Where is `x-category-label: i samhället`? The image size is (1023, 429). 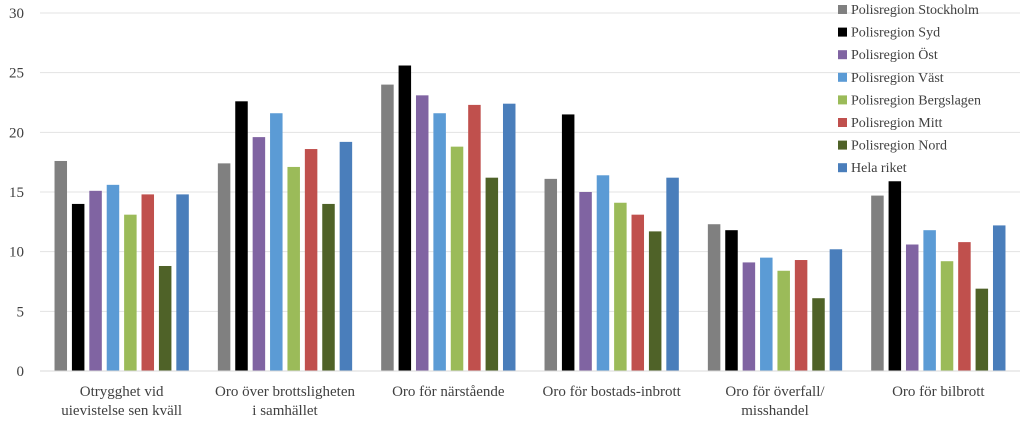 x-category-label: i samhället is located at coordinates (285, 411).